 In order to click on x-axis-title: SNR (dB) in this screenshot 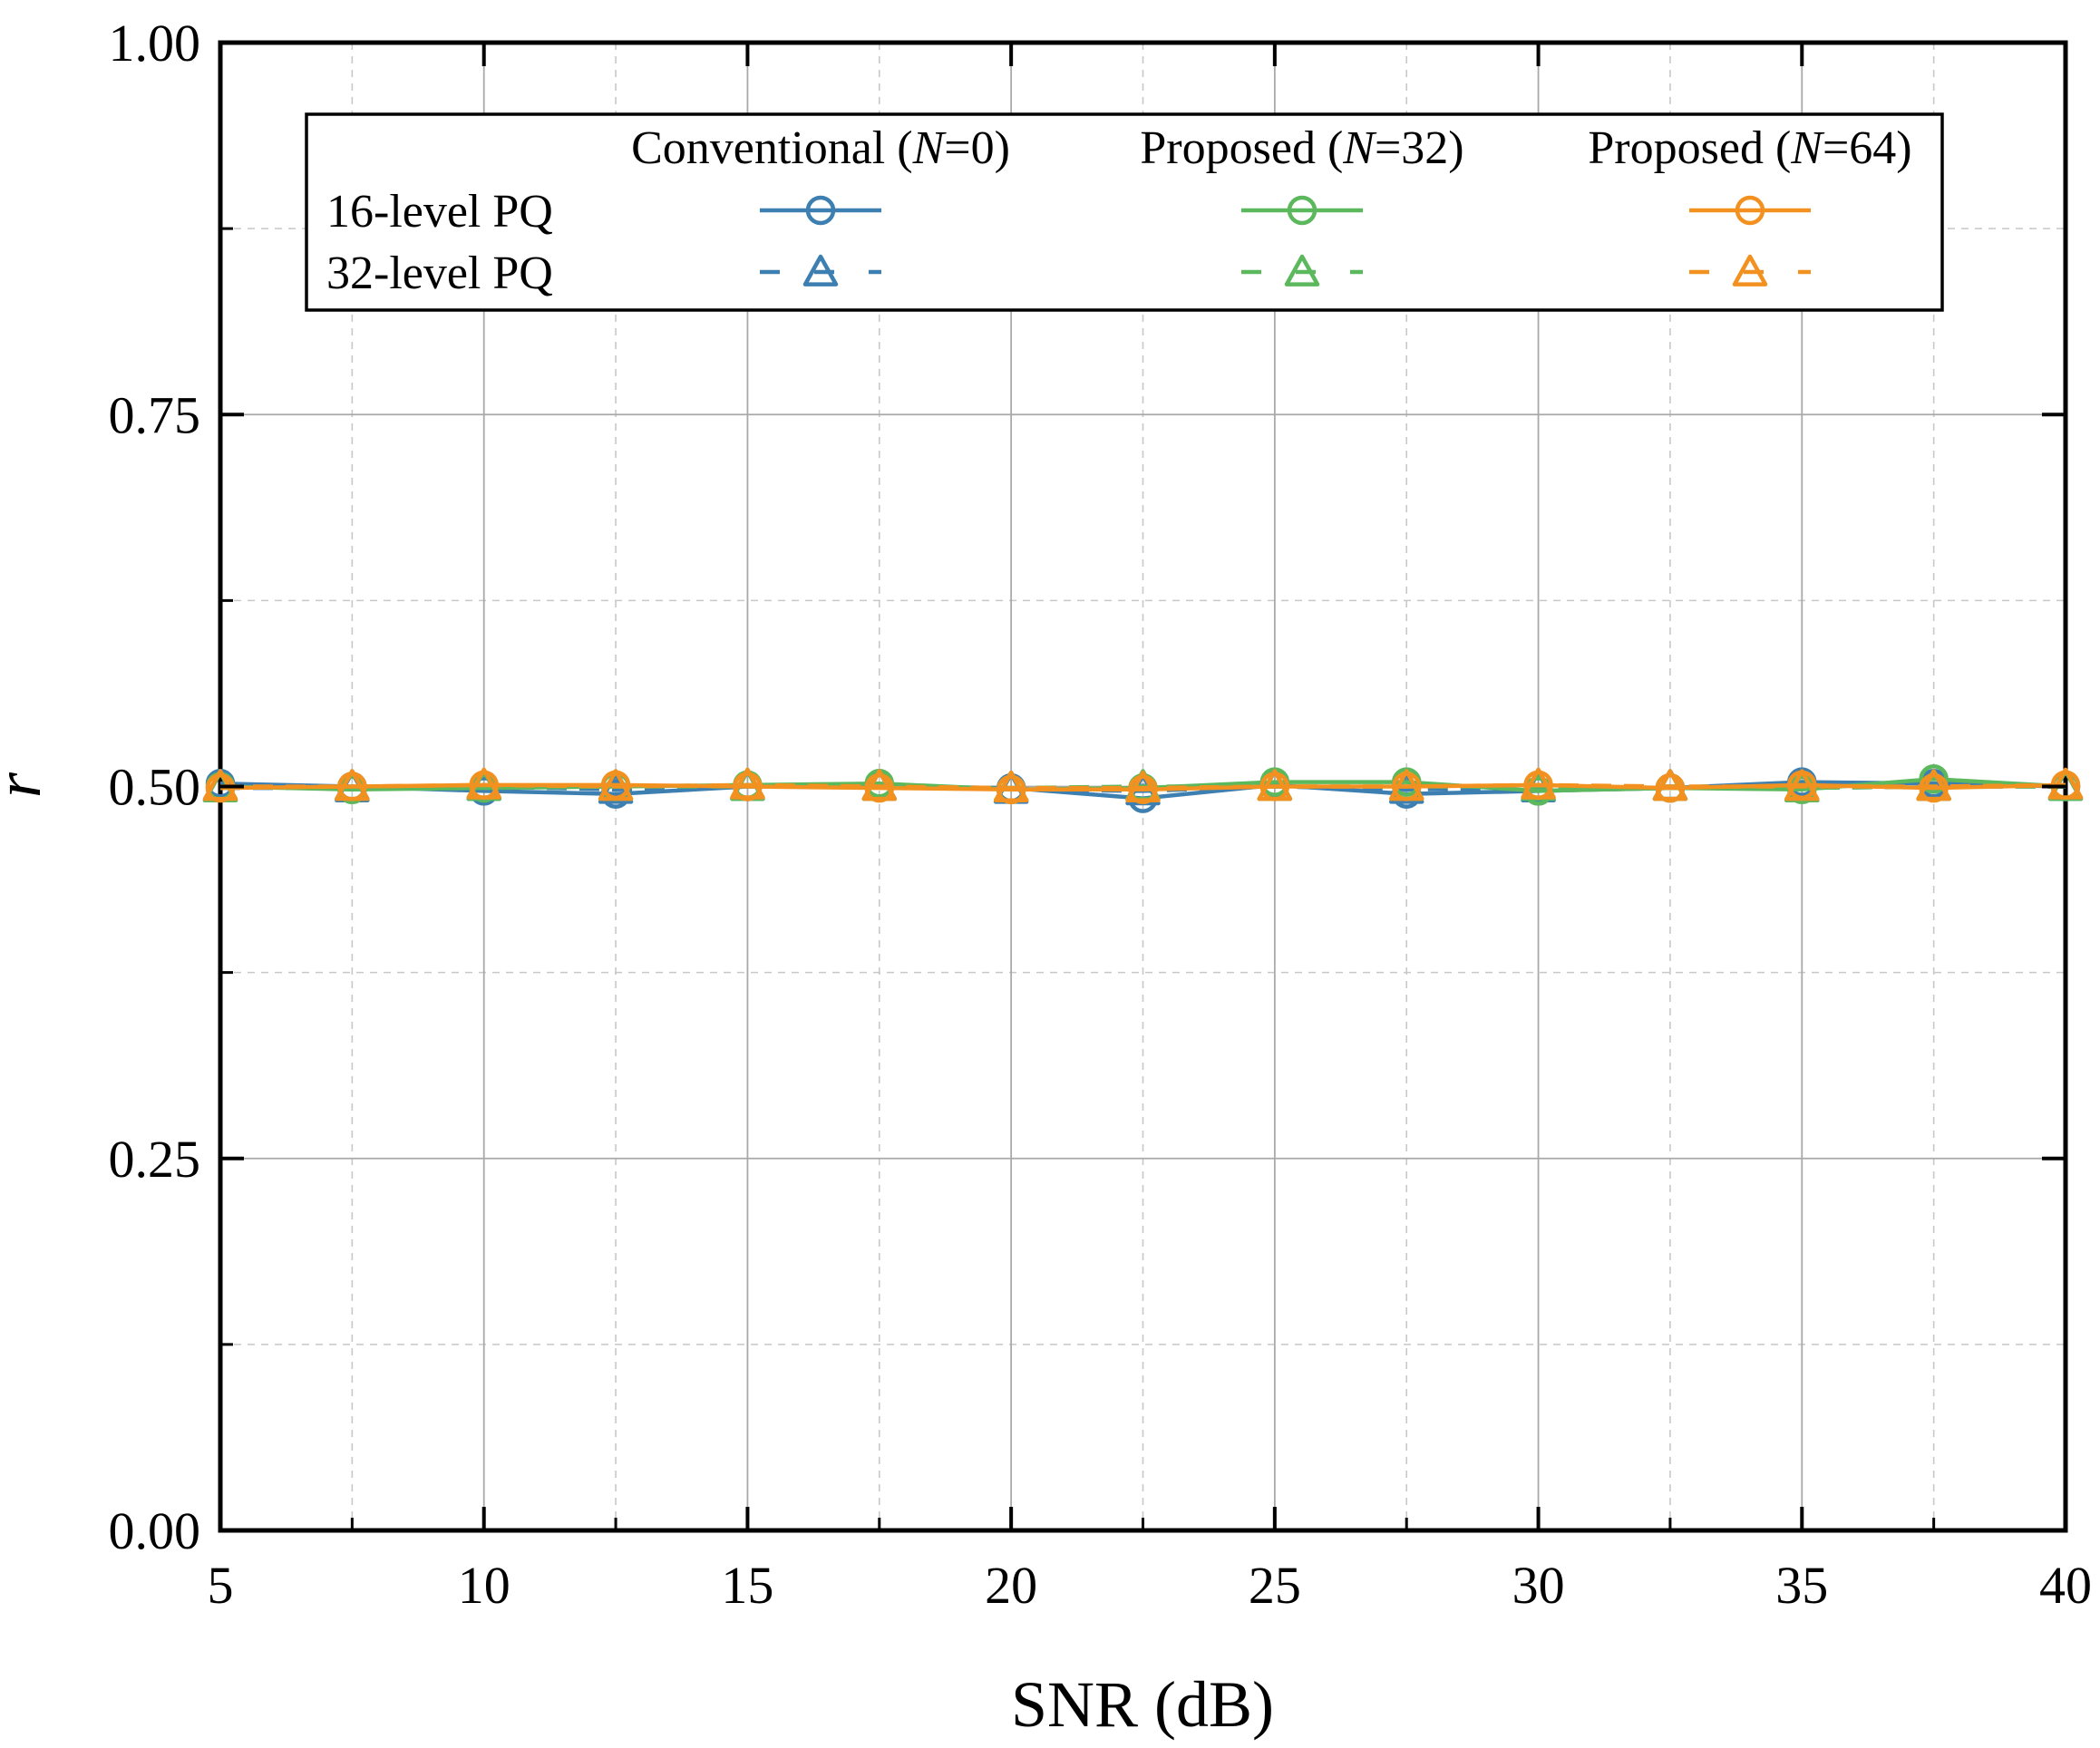, I will do `click(1142, 1704)`.